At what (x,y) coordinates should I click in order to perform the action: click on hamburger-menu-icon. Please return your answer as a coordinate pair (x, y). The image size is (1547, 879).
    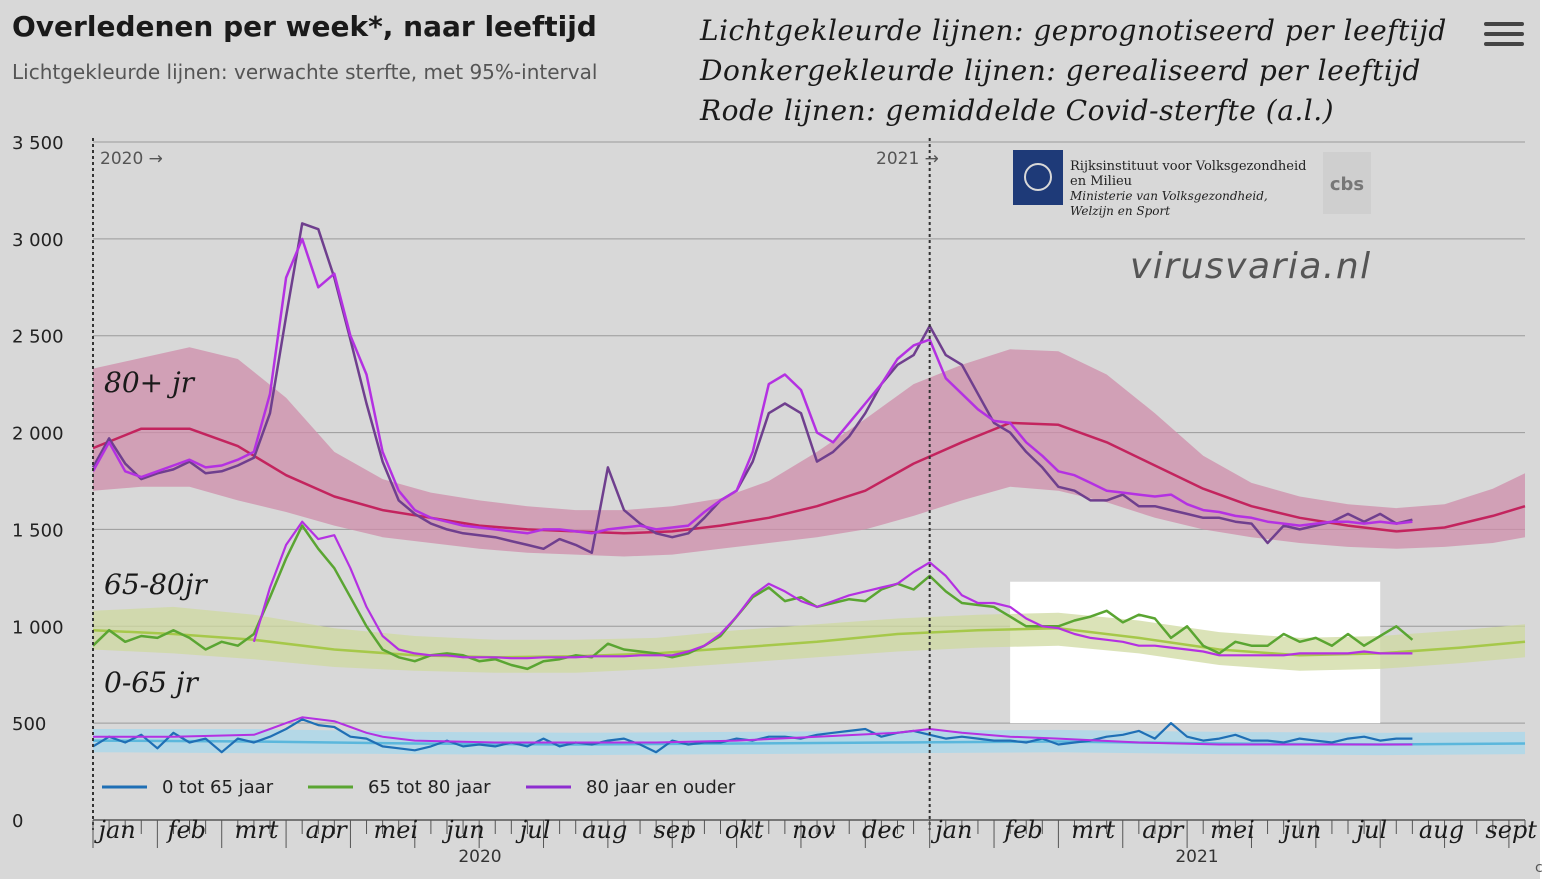
    Looking at the image, I should click on (1504, 37).